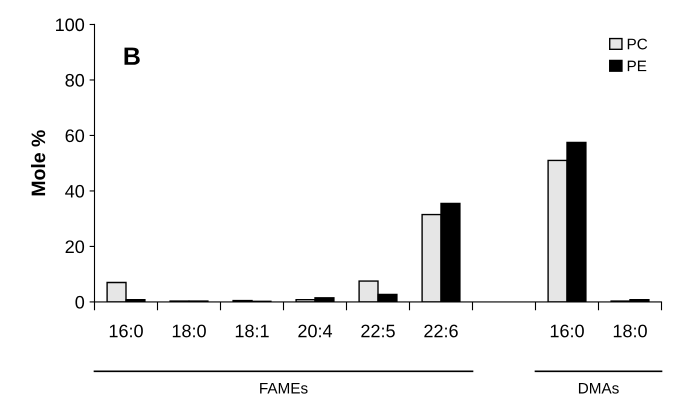  What do you see at coordinates (74, 80) in the screenshot?
I see `y-tick-label: 80` at bounding box center [74, 80].